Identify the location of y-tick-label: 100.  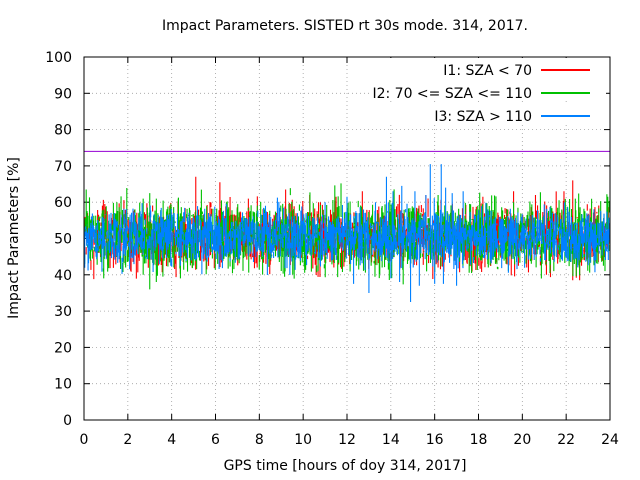
(58, 58).